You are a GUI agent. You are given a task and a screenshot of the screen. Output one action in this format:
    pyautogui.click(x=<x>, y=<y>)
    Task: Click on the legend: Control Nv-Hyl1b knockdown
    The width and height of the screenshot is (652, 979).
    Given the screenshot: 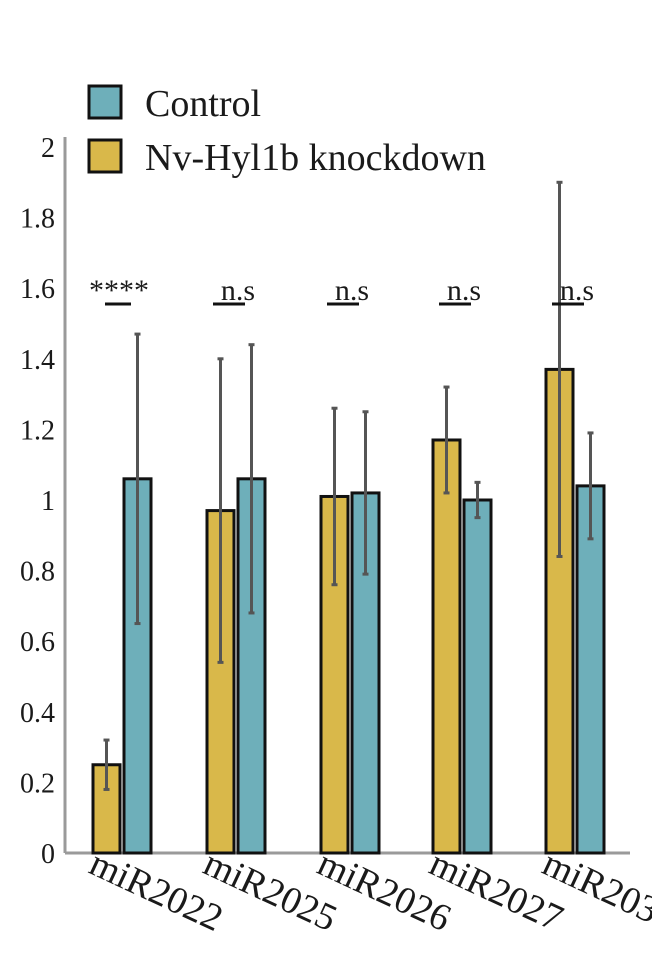 What is the action you would take?
    pyautogui.click(x=286, y=131)
    